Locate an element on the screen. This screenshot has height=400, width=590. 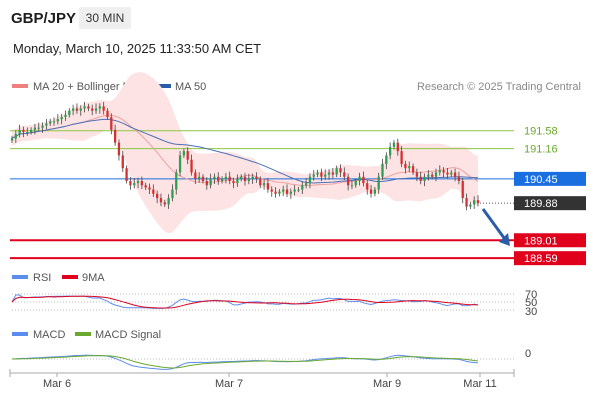
rsi-legend-label: RSI is located at coordinates (42, 278).